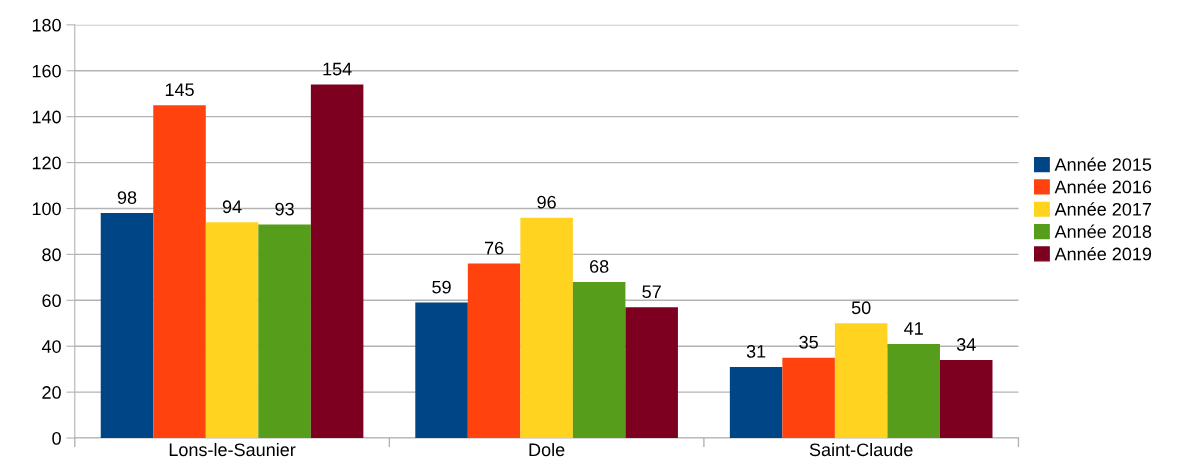 The width and height of the screenshot is (1187, 469). What do you see at coordinates (861, 308) in the screenshot?
I see `data-label: 50` at bounding box center [861, 308].